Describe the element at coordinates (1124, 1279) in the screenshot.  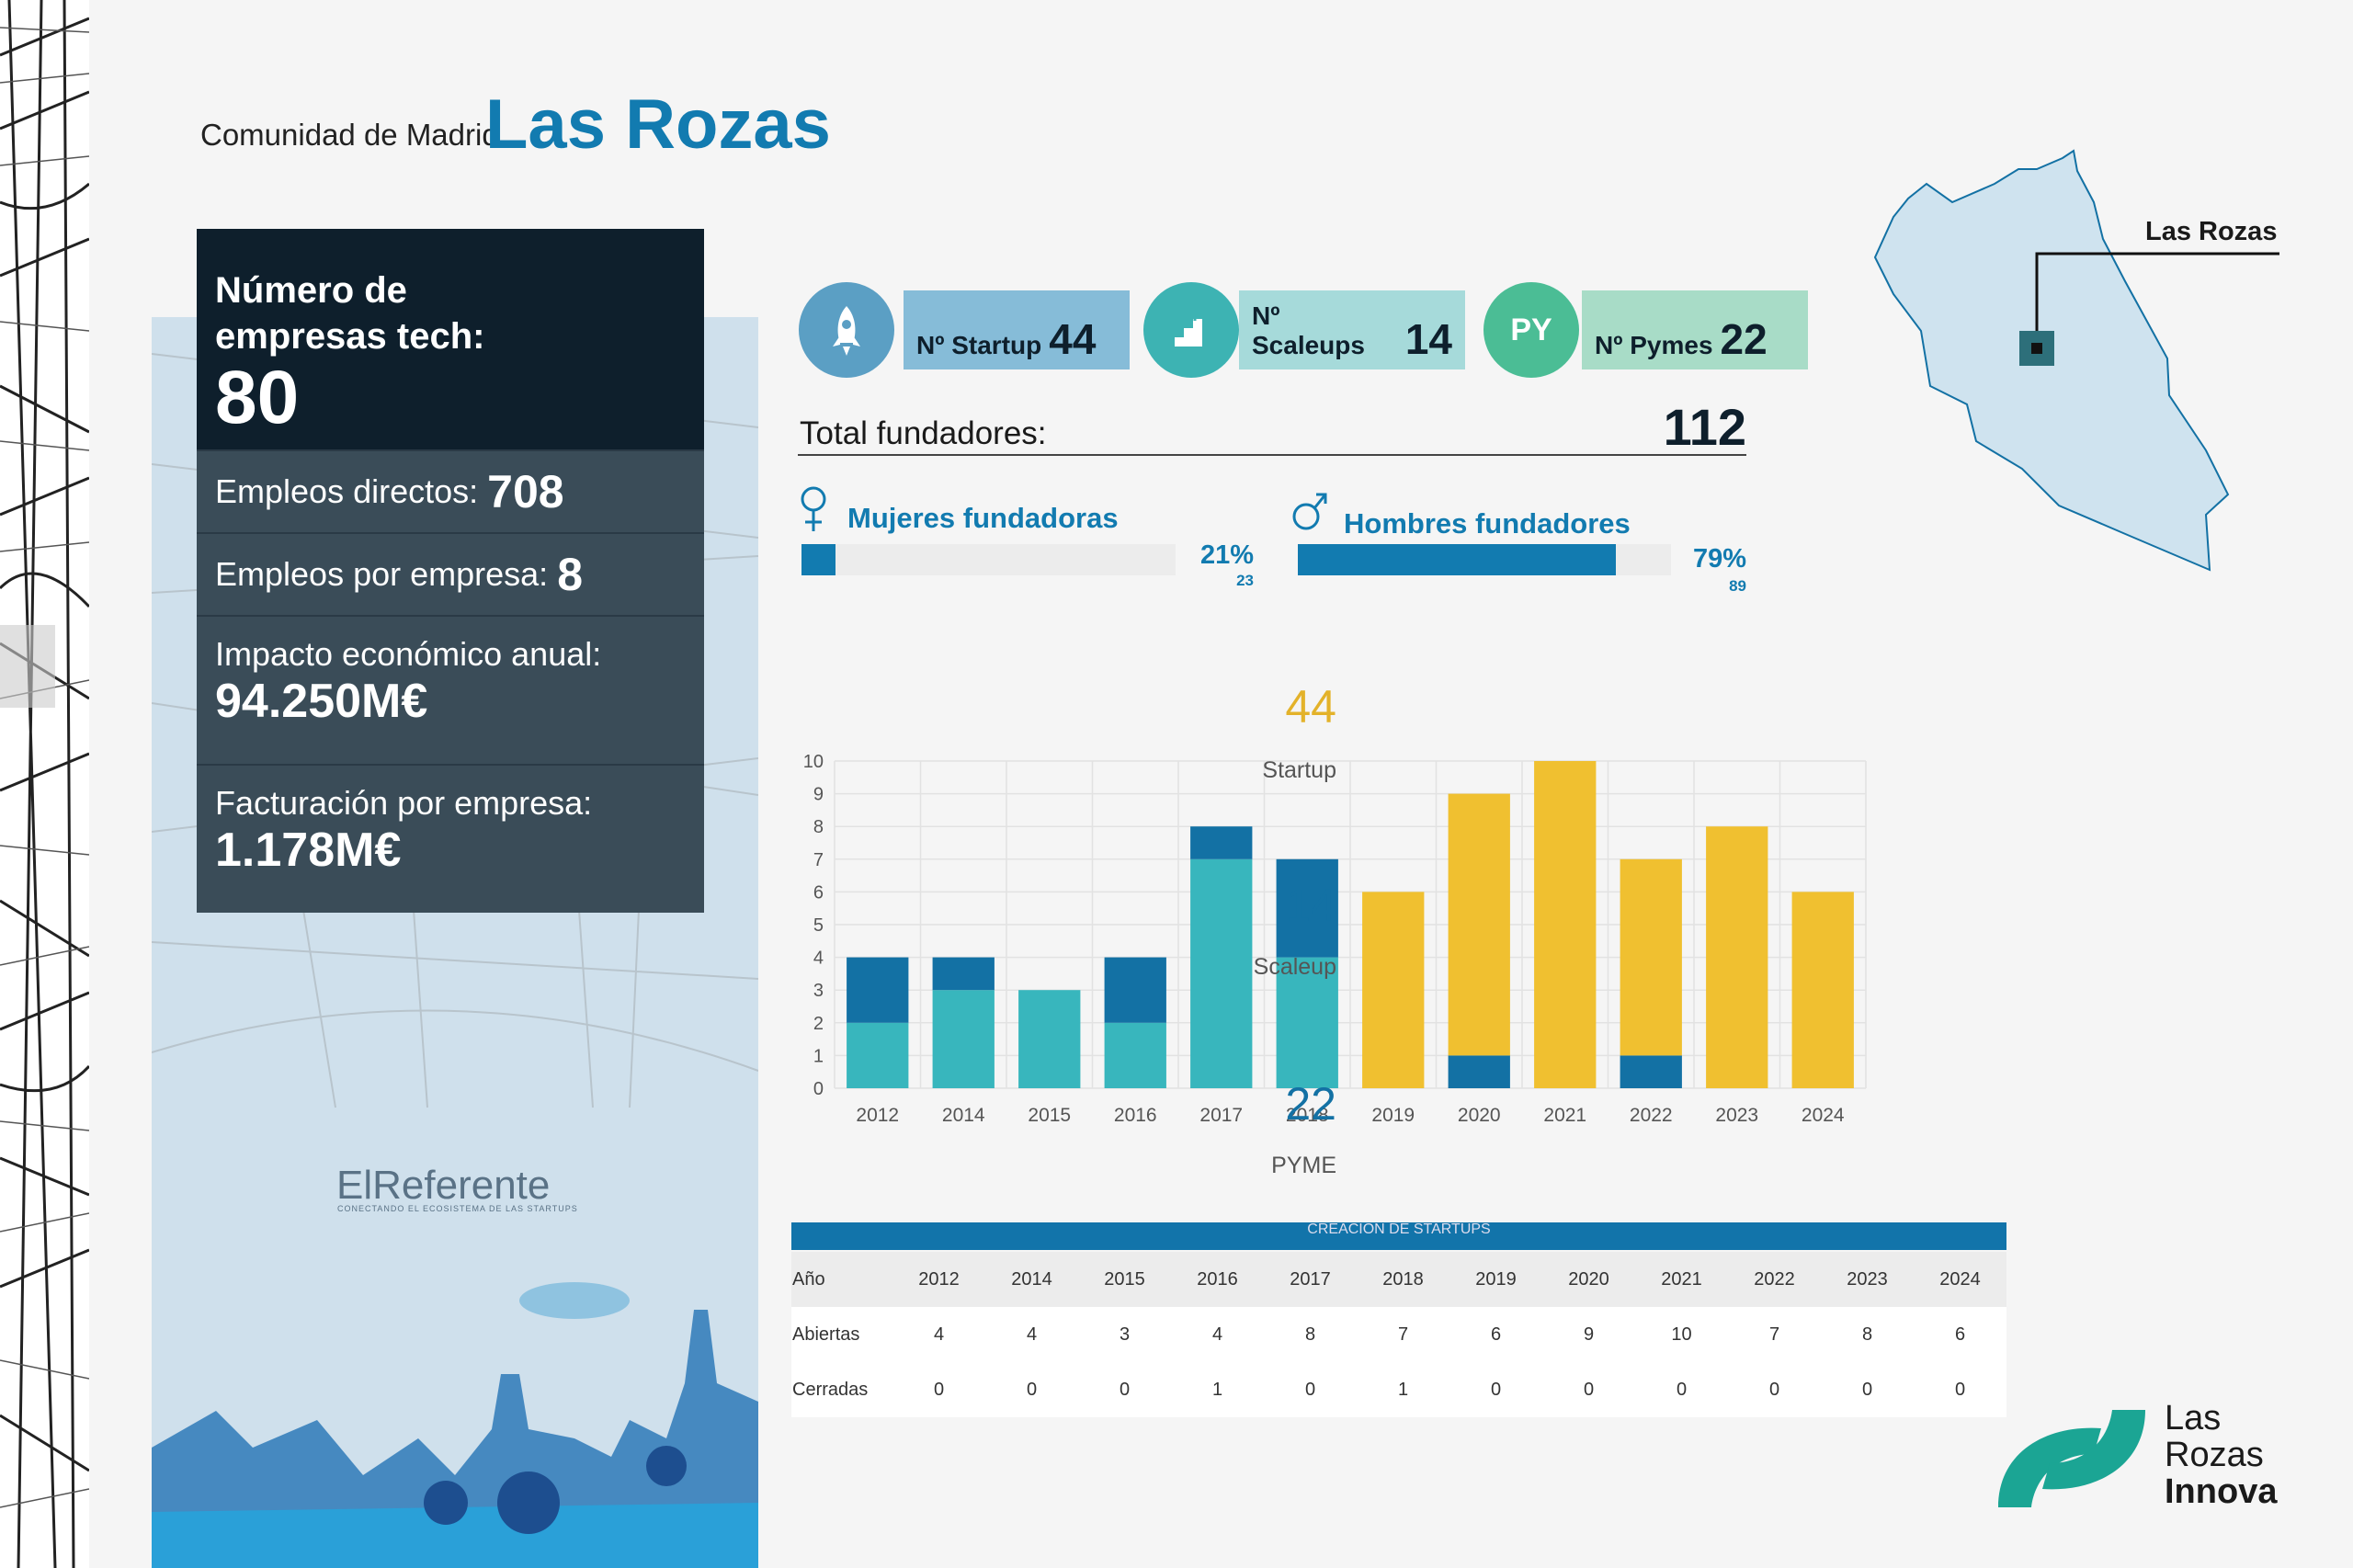
I see `table-year-header: 2015` at that location.